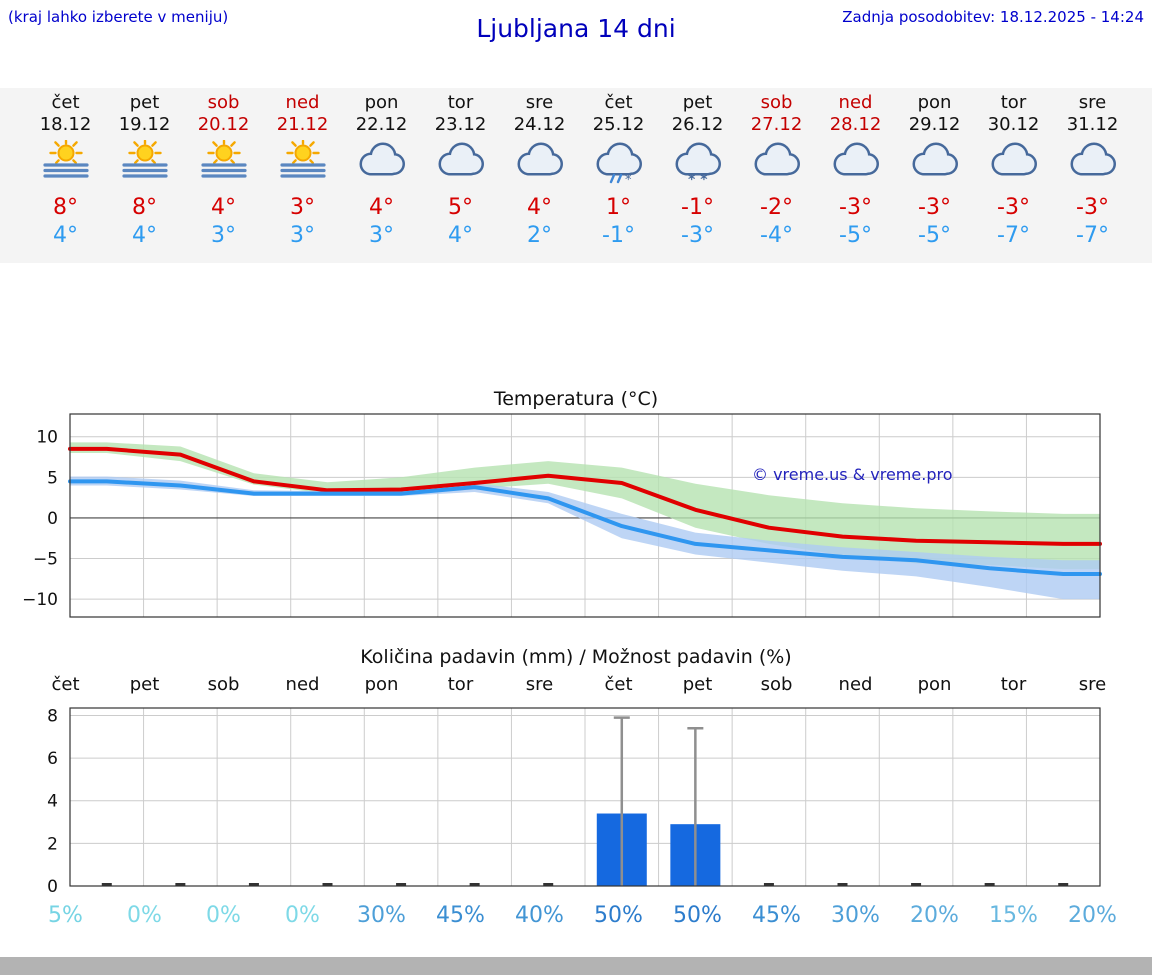  I want to click on precip-probability: 15%, so click(1013, 915).